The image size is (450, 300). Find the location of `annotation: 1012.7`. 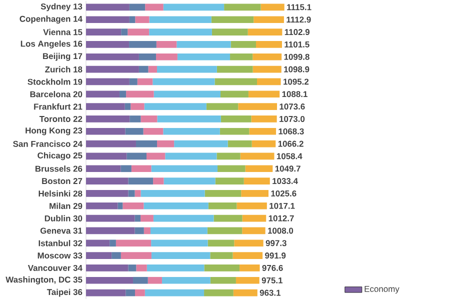

annotation: 1012.7 is located at coordinates (281, 218).